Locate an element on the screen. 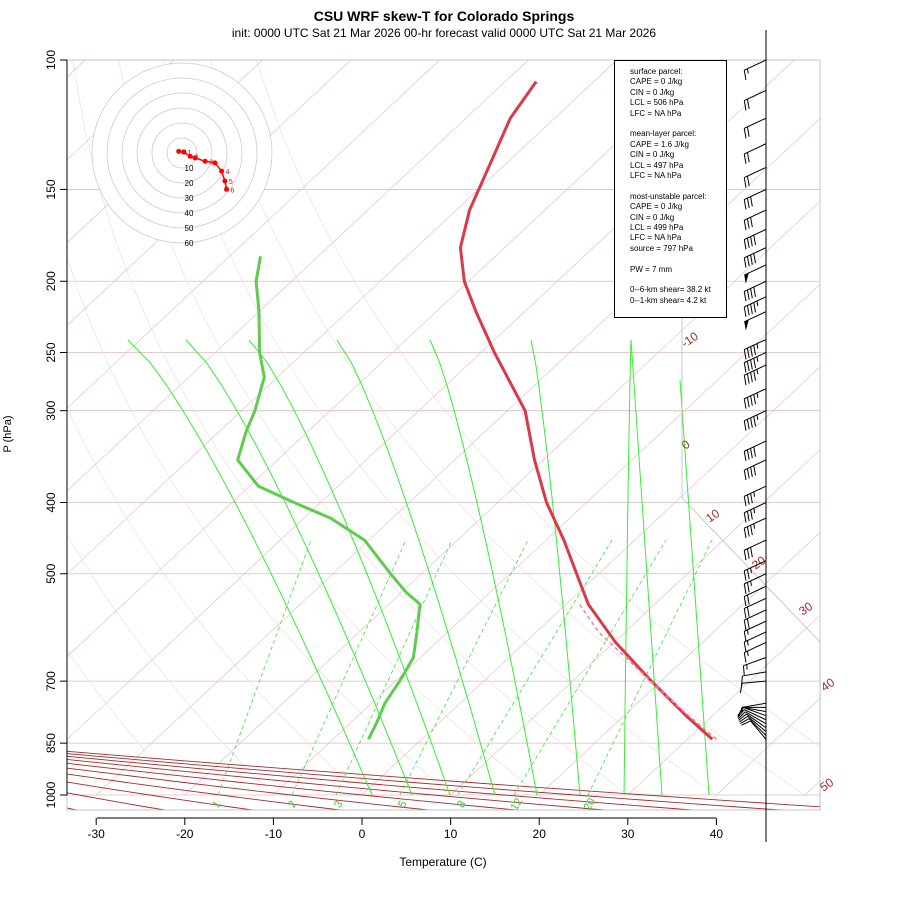  hodograph-ring-label: 20 is located at coordinates (189, 183).